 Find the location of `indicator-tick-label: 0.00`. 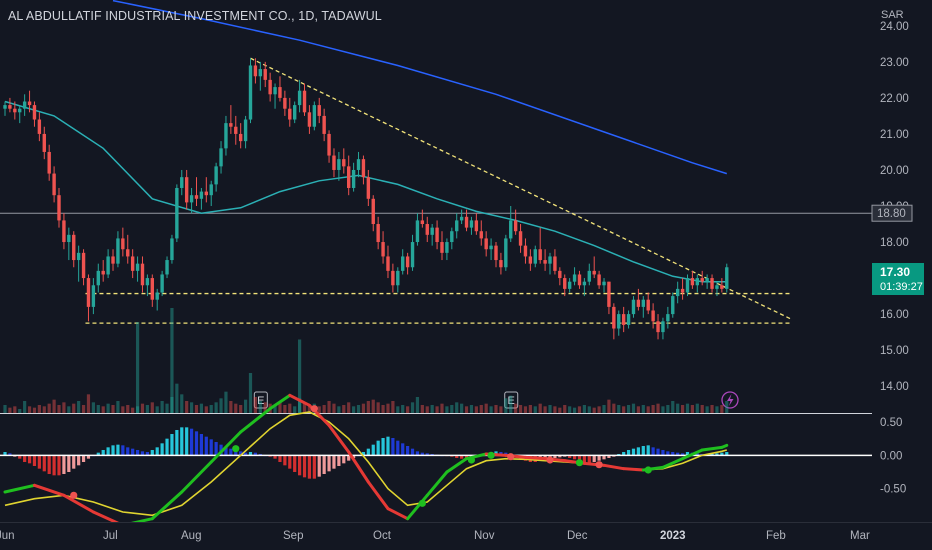

indicator-tick-label: 0.00 is located at coordinates (891, 456).